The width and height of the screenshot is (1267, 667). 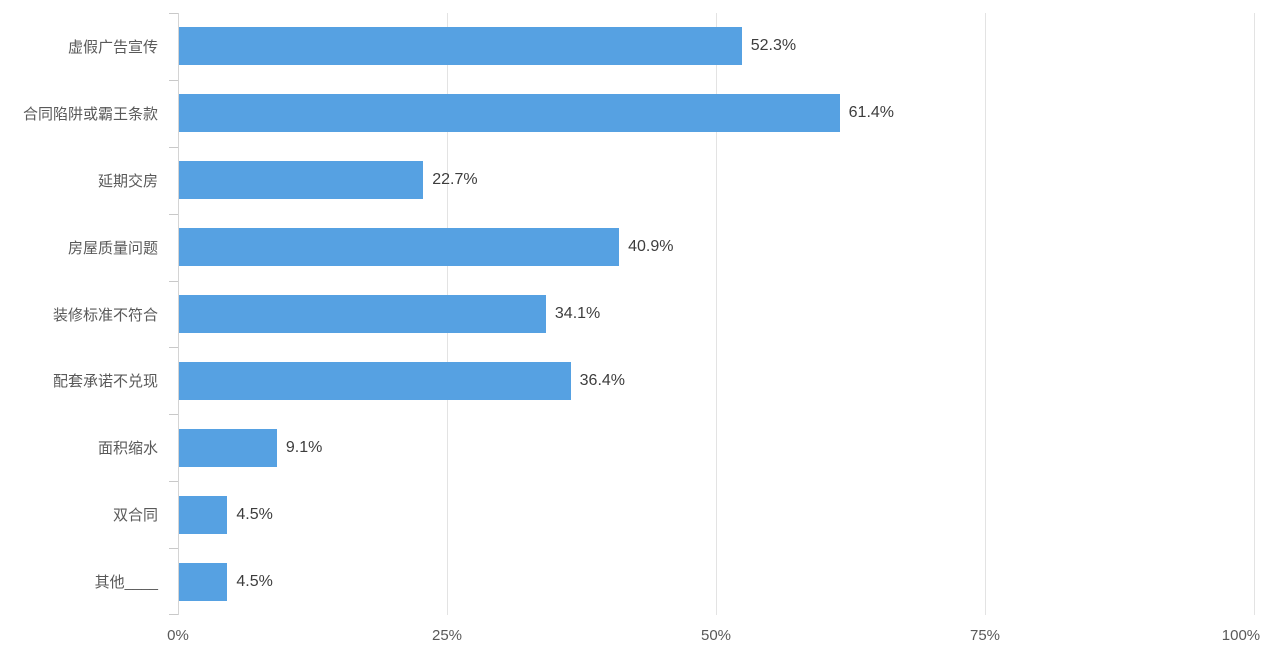 I want to click on category-label: 面积缩水, so click(x=127, y=449).